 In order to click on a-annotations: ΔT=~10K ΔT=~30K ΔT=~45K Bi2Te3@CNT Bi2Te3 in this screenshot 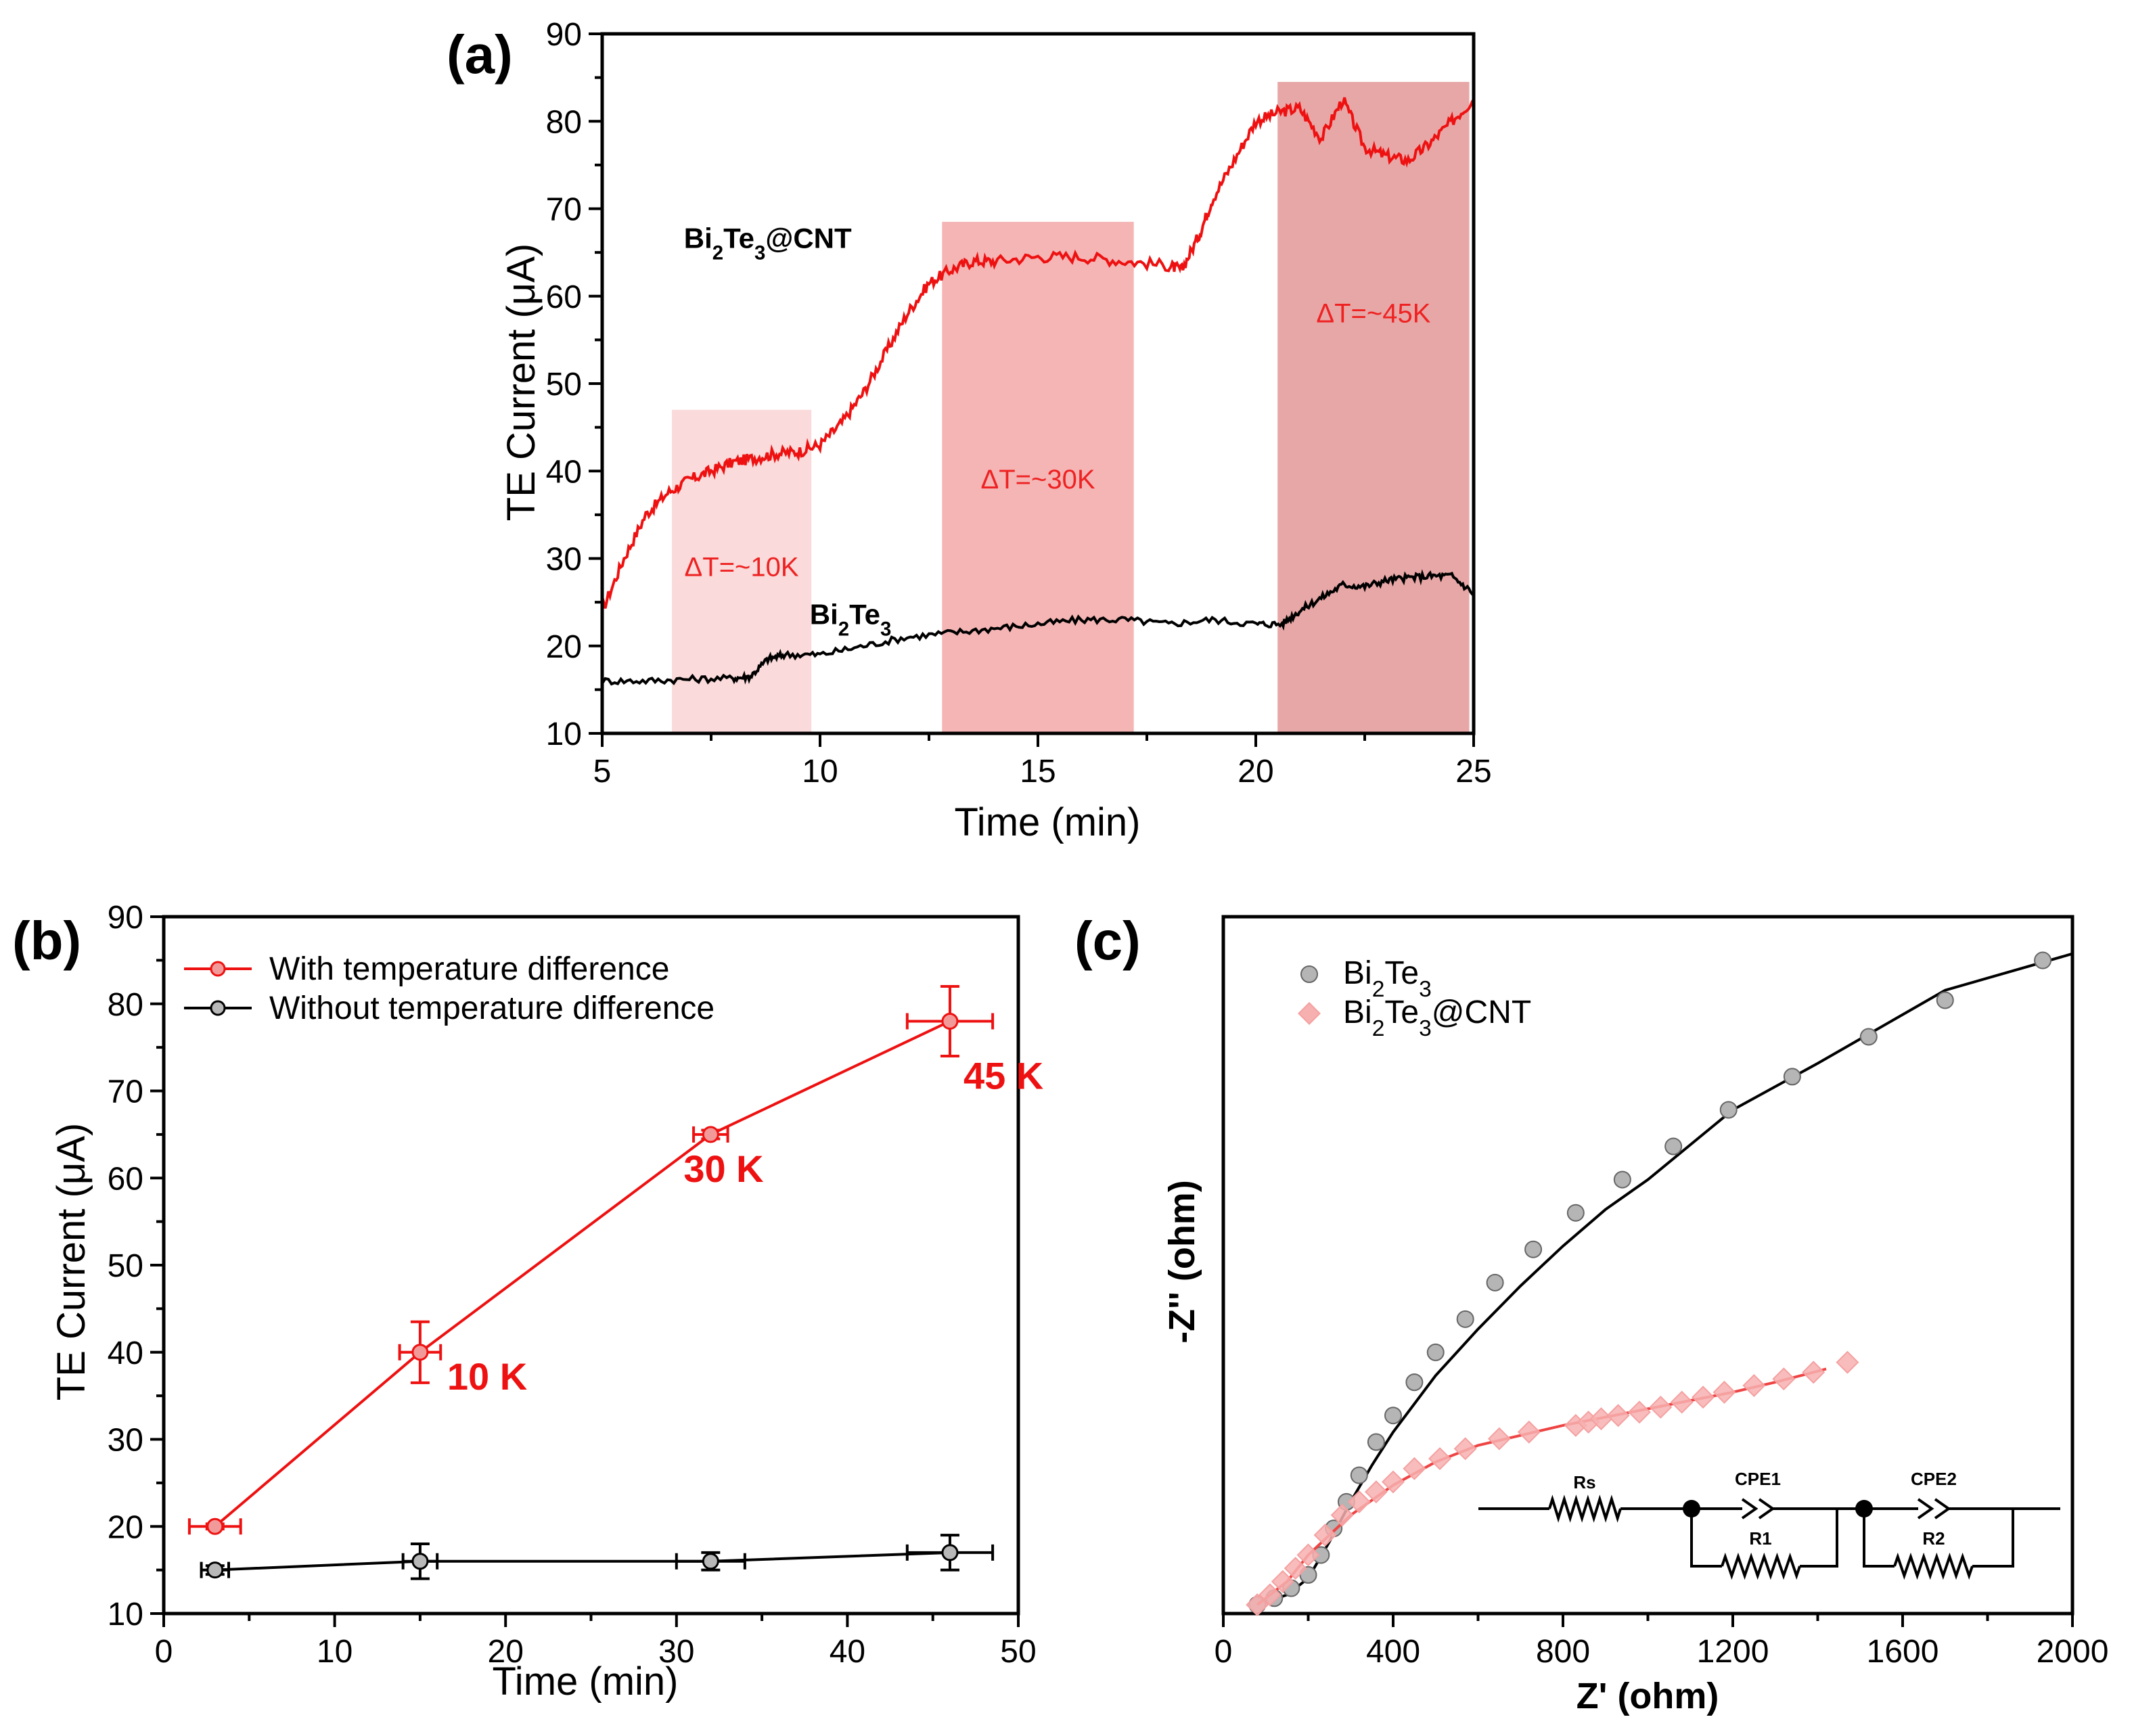, I will do `click(1057, 431)`.